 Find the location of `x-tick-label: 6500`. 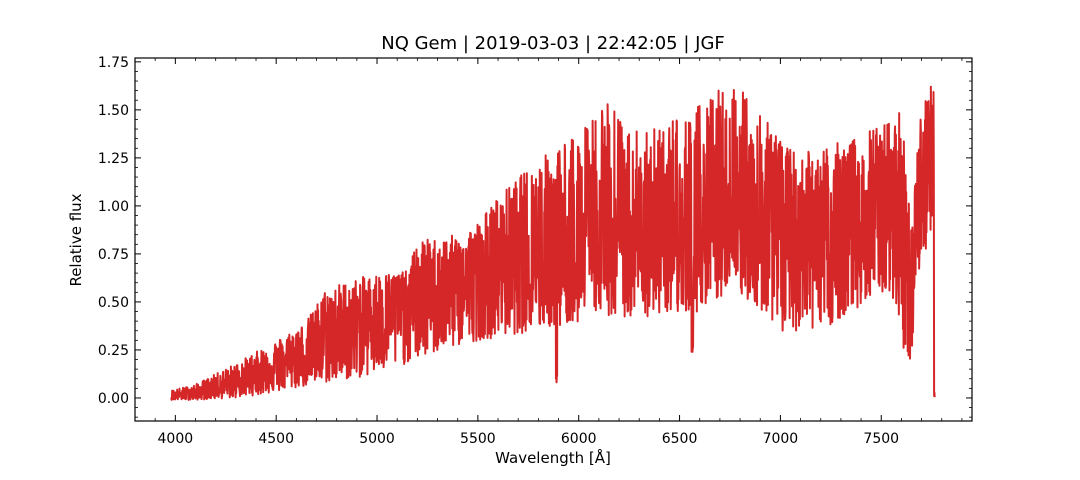

x-tick-label: 6500 is located at coordinates (680, 439).